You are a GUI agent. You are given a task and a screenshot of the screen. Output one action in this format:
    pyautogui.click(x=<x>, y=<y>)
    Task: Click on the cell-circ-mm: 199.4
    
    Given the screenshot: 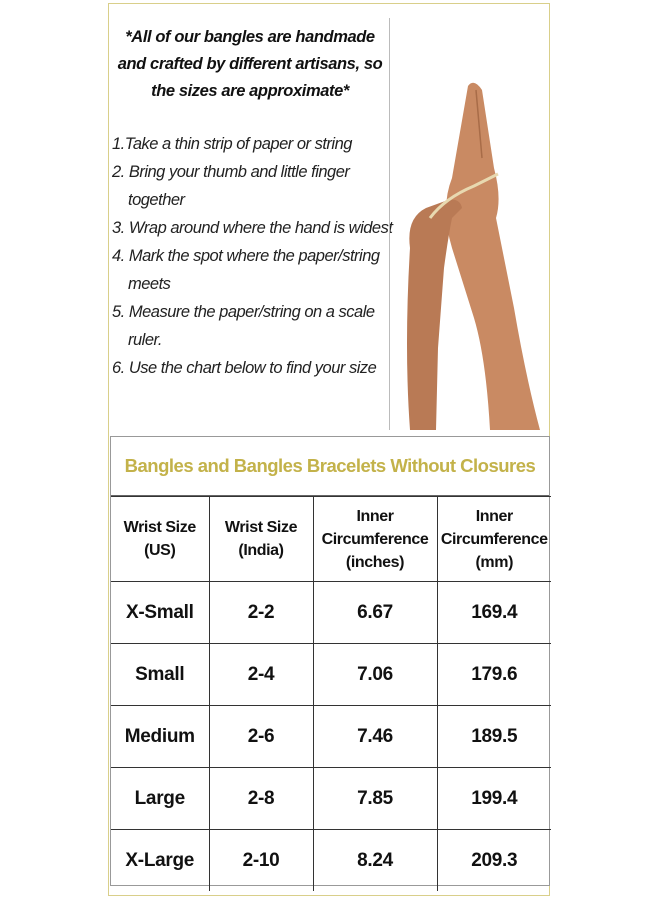 What is the action you would take?
    pyautogui.click(x=493, y=798)
    